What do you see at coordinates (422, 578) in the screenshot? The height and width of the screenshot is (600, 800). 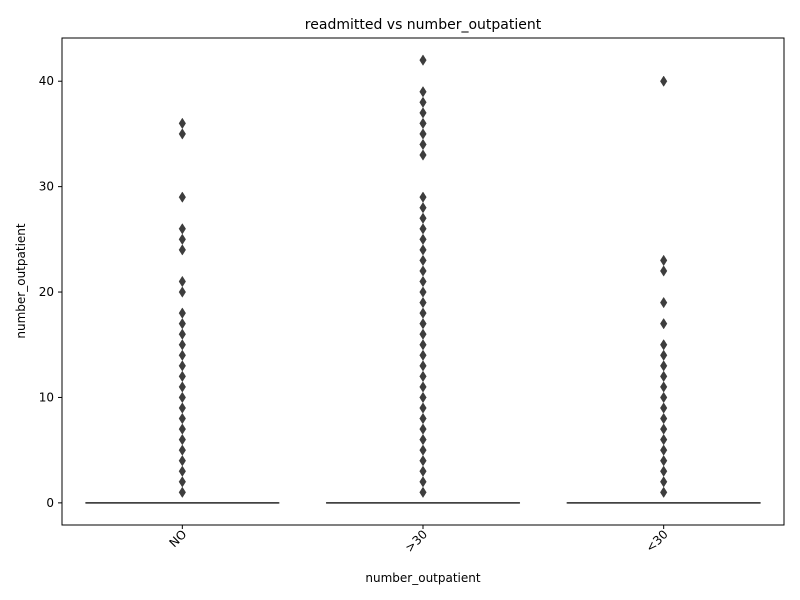 I see `x-axis-label: number_outpatient` at bounding box center [422, 578].